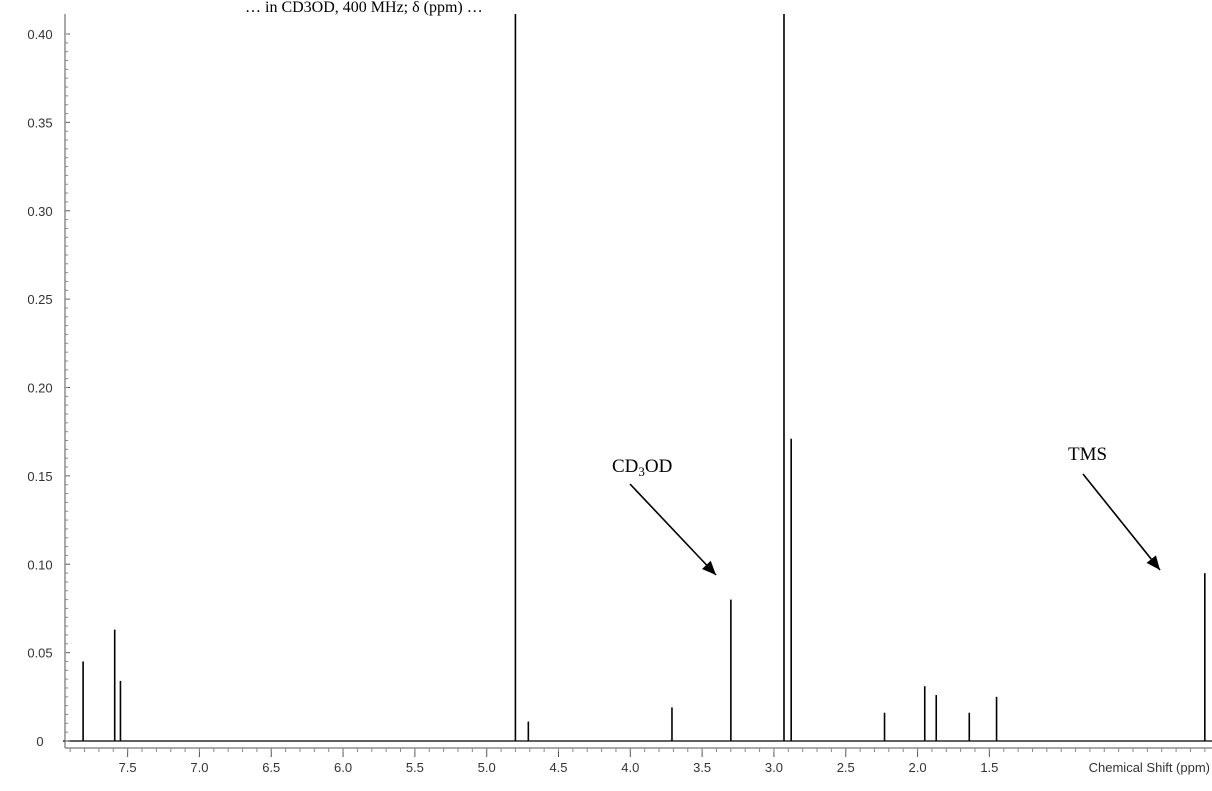 The width and height of the screenshot is (1212, 791). What do you see at coordinates (989, 767) in the screenshot?
I see `x-tick-label: 1.5` at bounding box center [989, 767].